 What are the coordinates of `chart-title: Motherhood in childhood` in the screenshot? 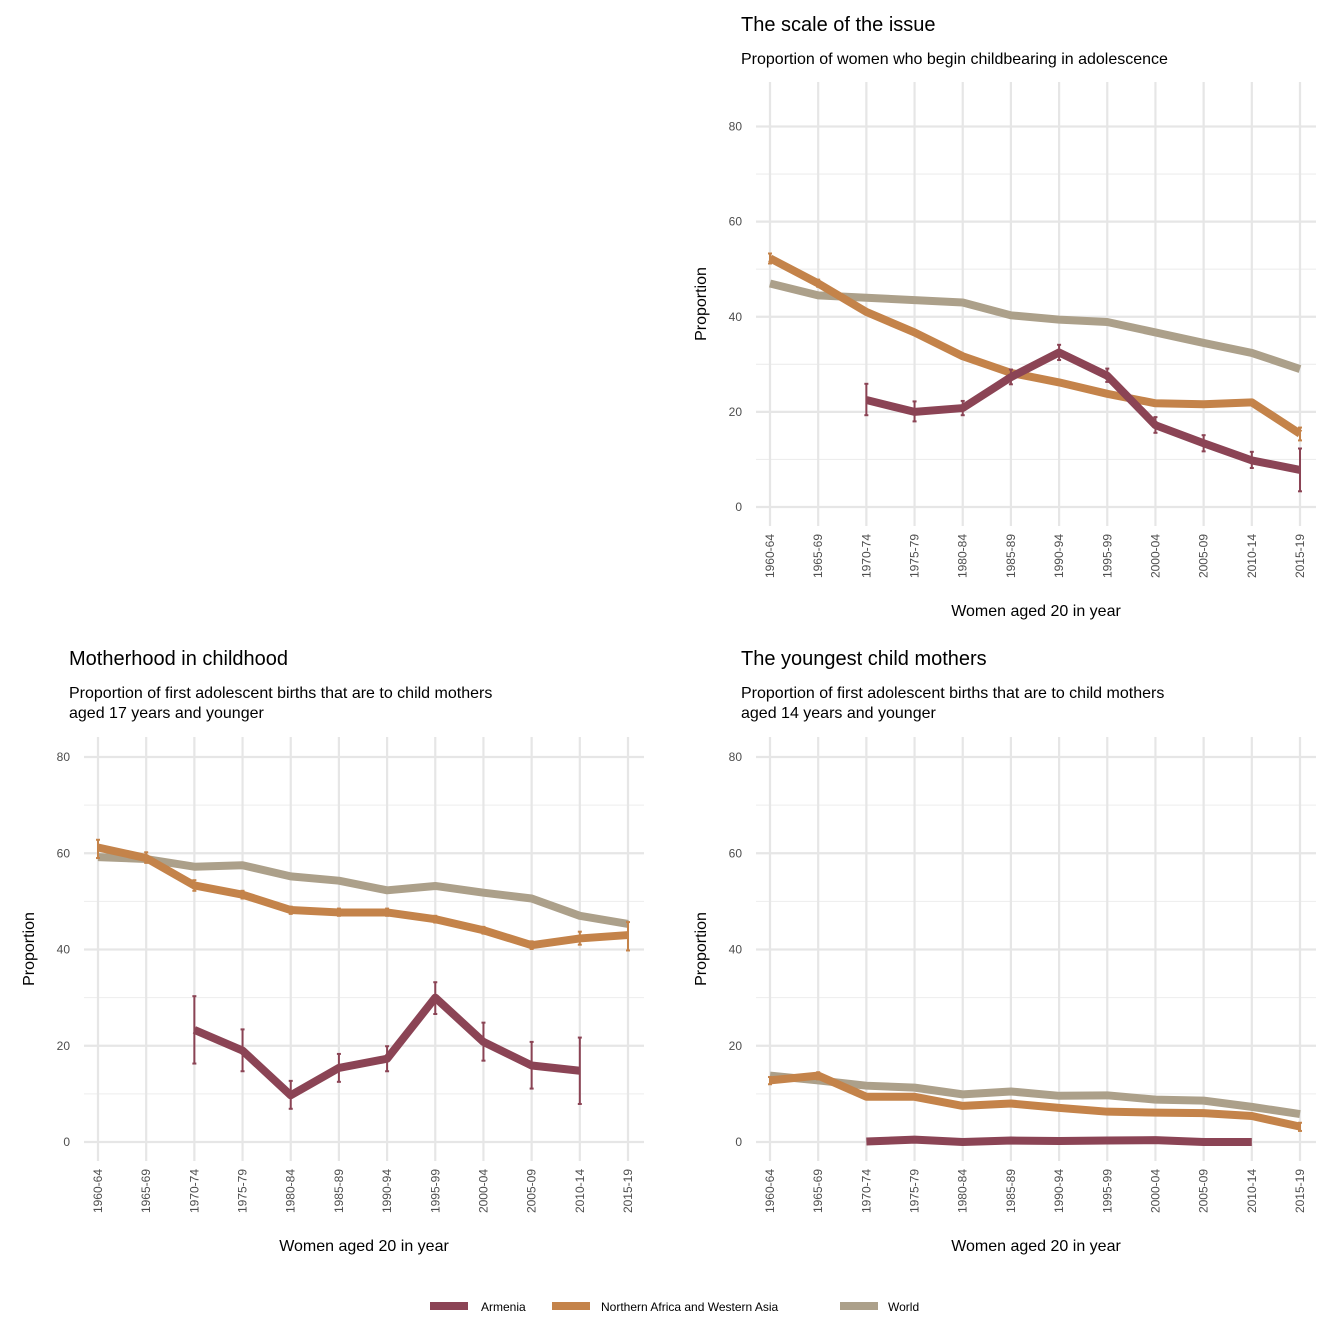 It's located at (178, 659).